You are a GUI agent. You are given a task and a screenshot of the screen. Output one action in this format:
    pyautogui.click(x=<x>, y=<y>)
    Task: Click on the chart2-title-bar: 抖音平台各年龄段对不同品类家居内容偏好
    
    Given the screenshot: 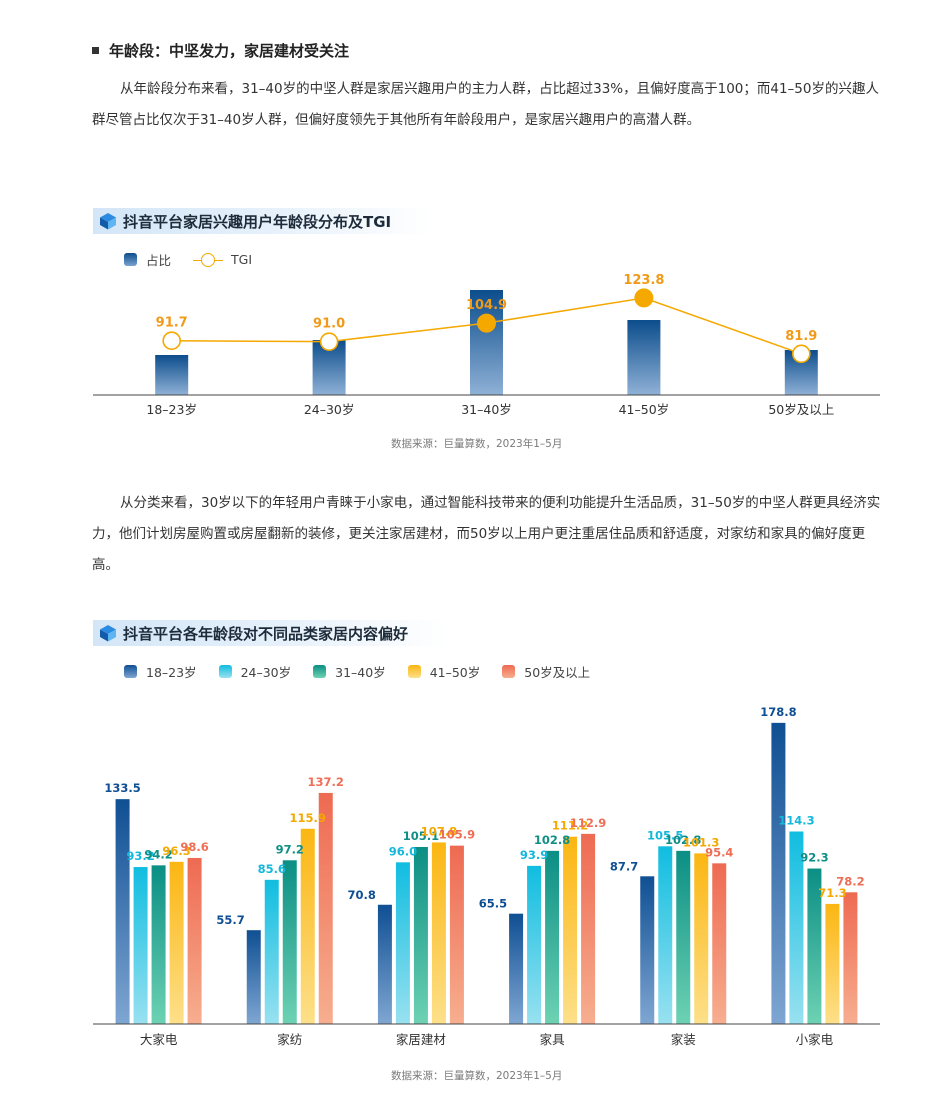 What is the action you would take?
    pyautogui.click(x=271, y=633)
    